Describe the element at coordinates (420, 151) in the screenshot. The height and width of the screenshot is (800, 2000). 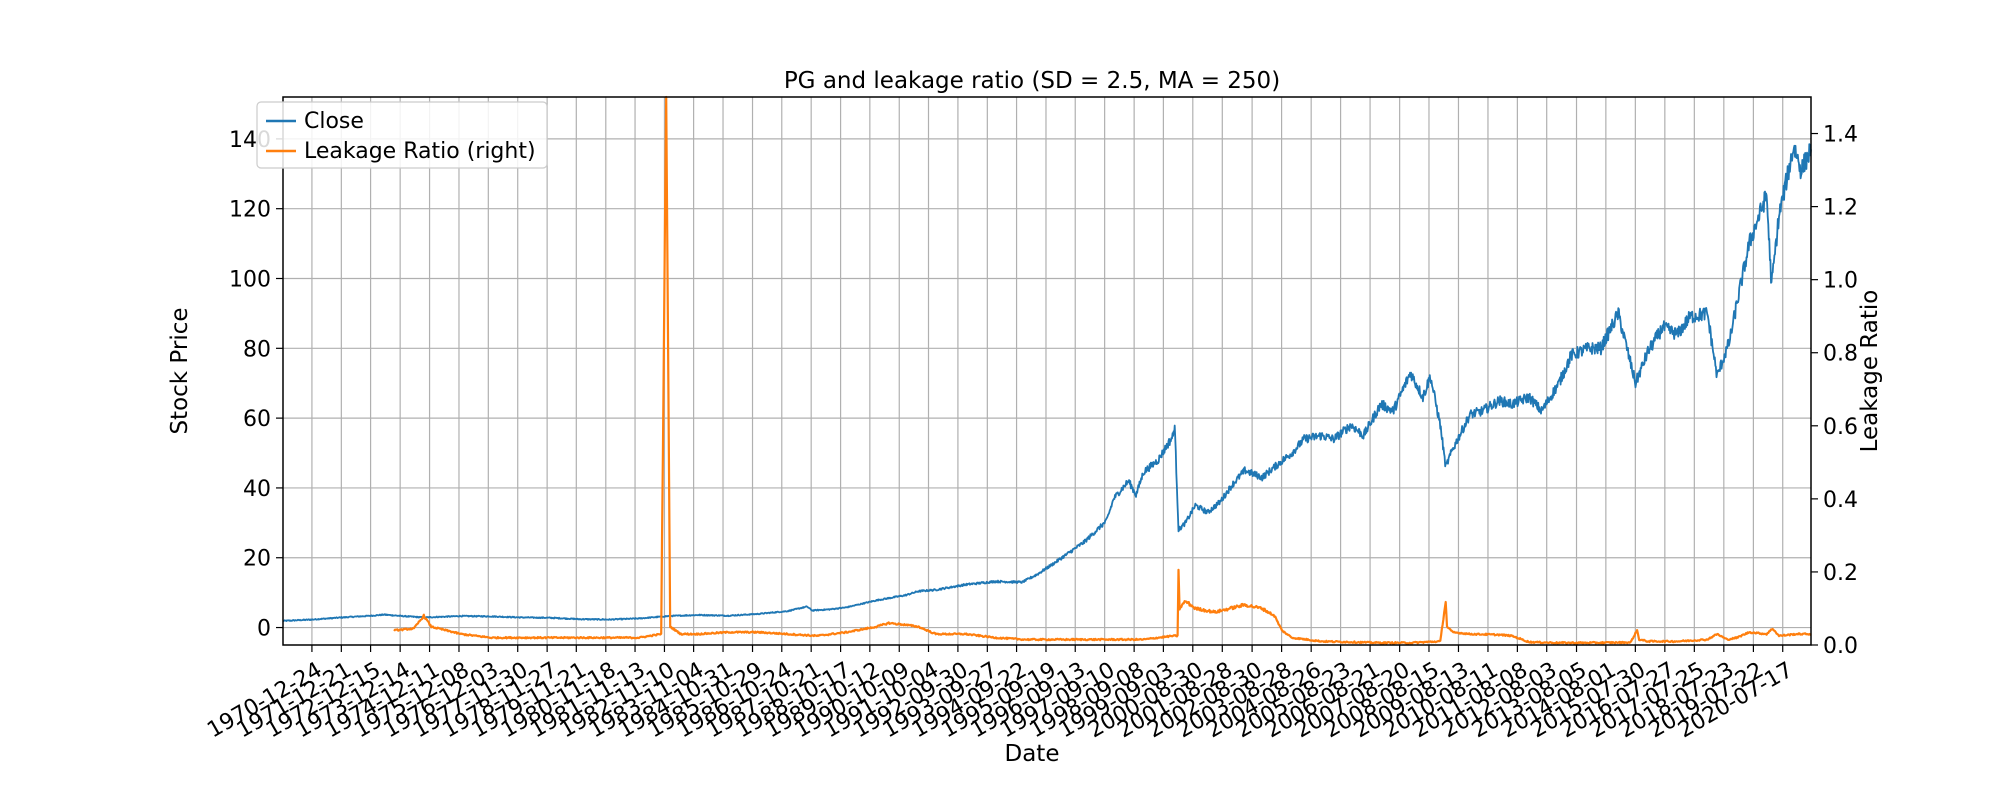
I see `legend-label-leakage-ratio: Leakage Ratio (right)` at that location.